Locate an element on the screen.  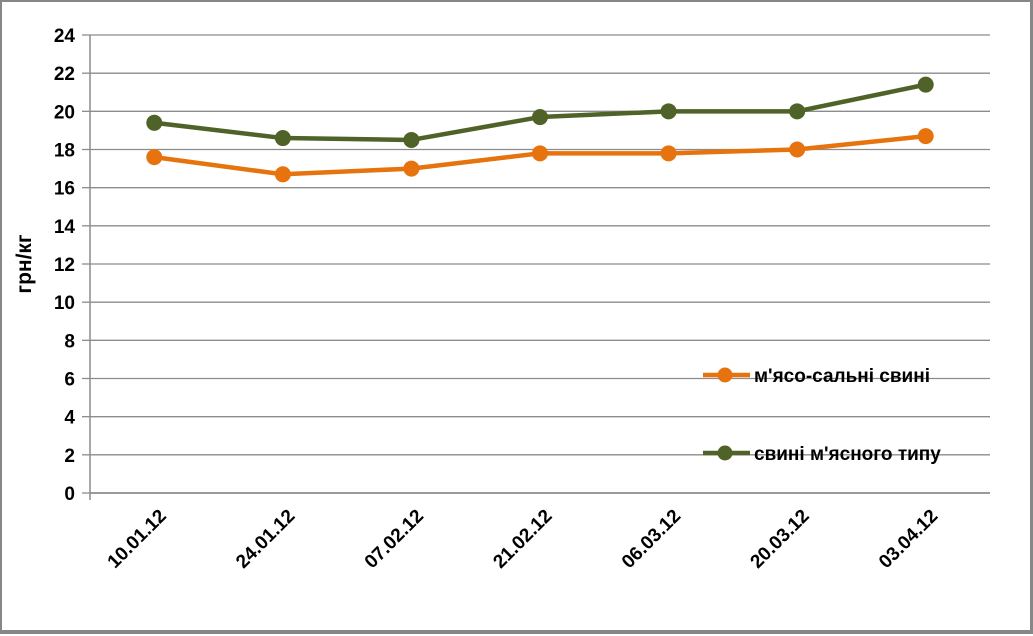
y-tick-label: 14 is located at coordinates (65, 227).